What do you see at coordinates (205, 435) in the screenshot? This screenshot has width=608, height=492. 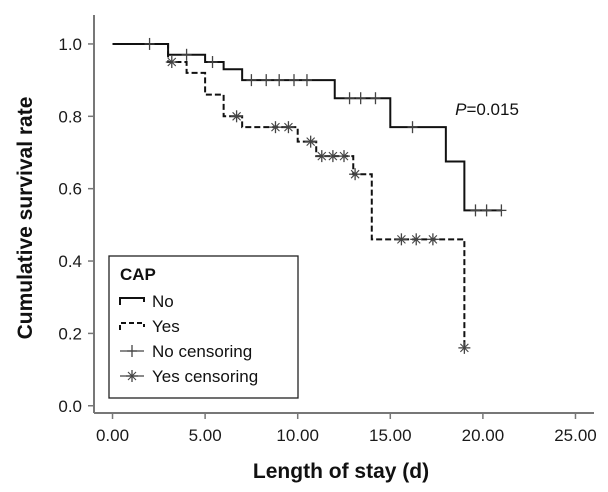 I see `x-tick-label: 5.00` at bounding box center [205, 435].